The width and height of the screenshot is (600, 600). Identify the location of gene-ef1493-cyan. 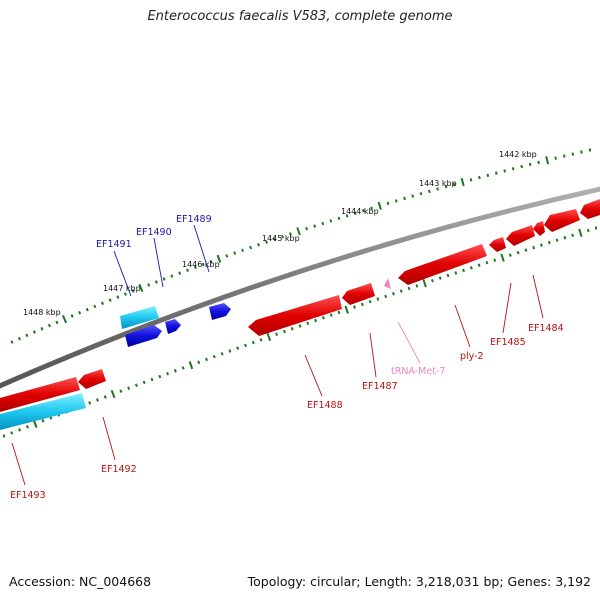
(43, 411).